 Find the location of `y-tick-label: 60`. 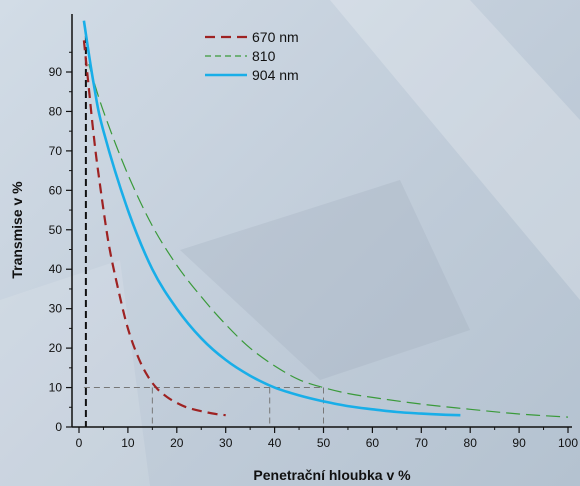

y-tick-label: 60 is located at coordinates (56, 190).